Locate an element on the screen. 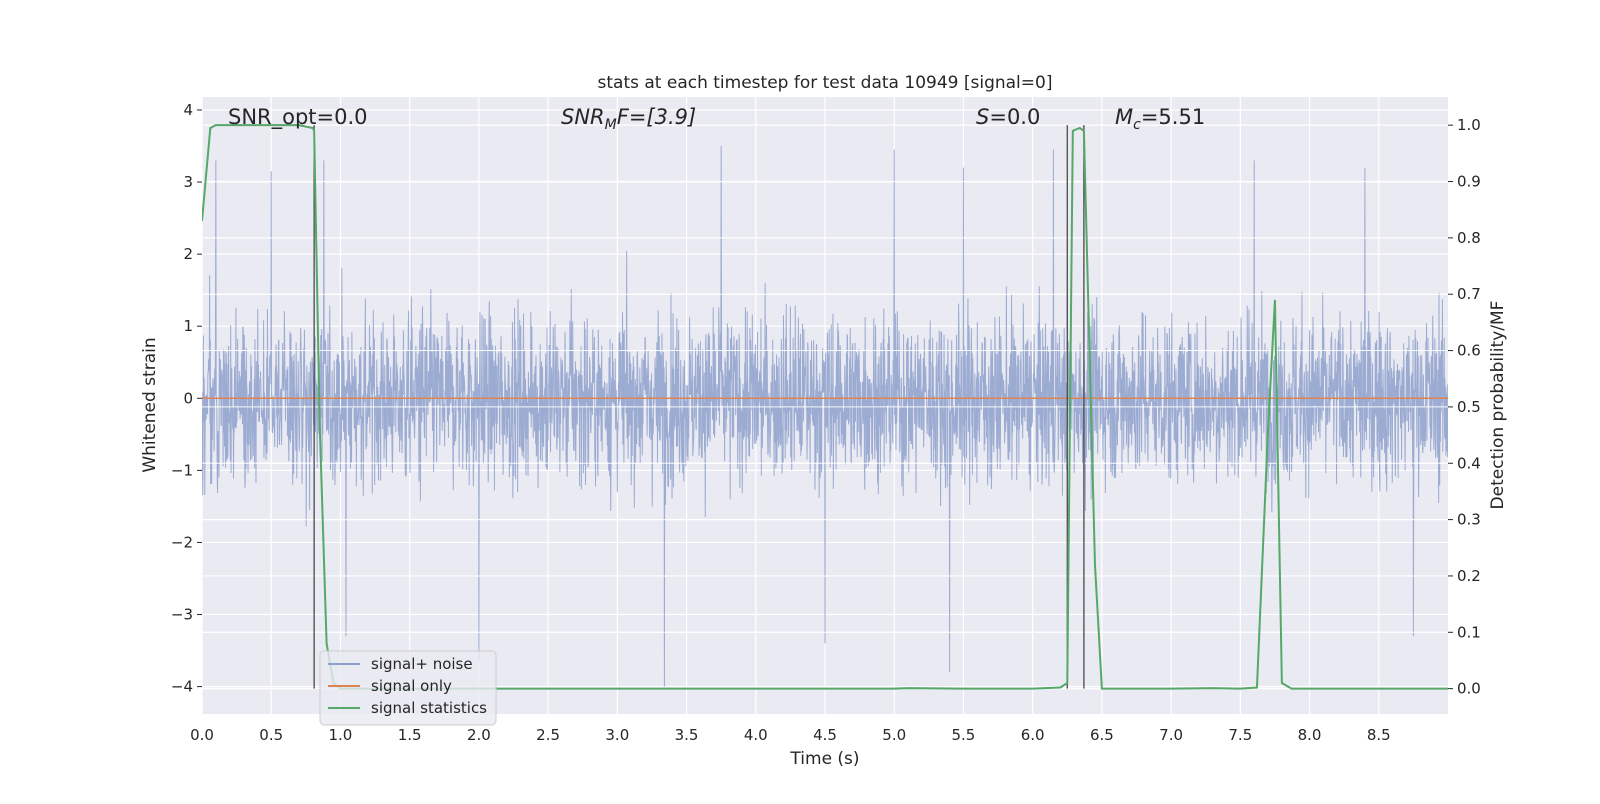  annotation-snr-mf: SNRMF=[3.9] is located at coordinates (628, 119).